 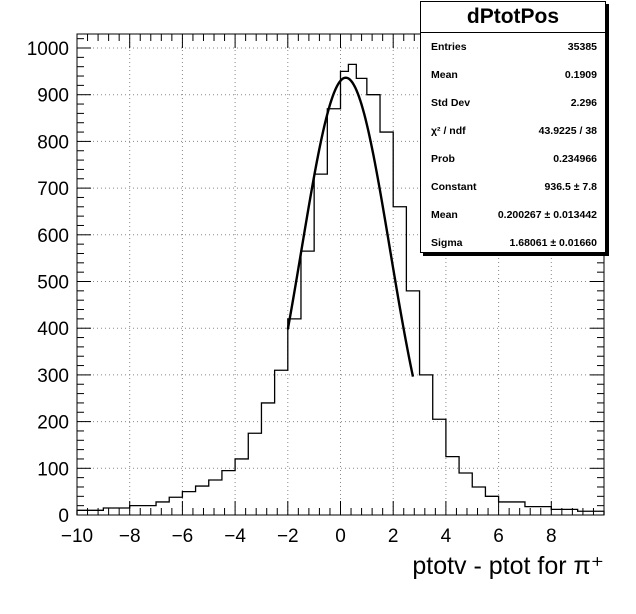 I want to click on stats-row: Std Dev 2.296, so click(x=513, y=103).